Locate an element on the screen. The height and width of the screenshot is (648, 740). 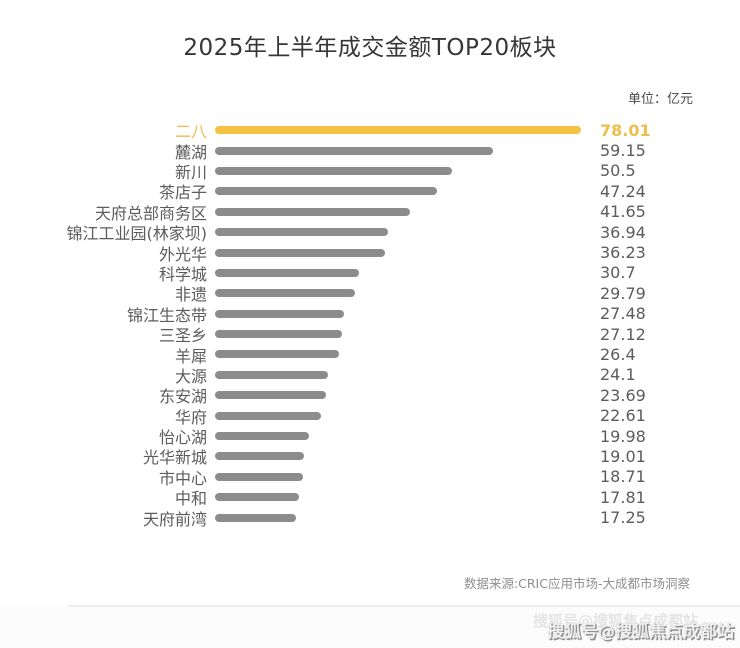
value-label: 41.65 is located at coordinates (623, 212).